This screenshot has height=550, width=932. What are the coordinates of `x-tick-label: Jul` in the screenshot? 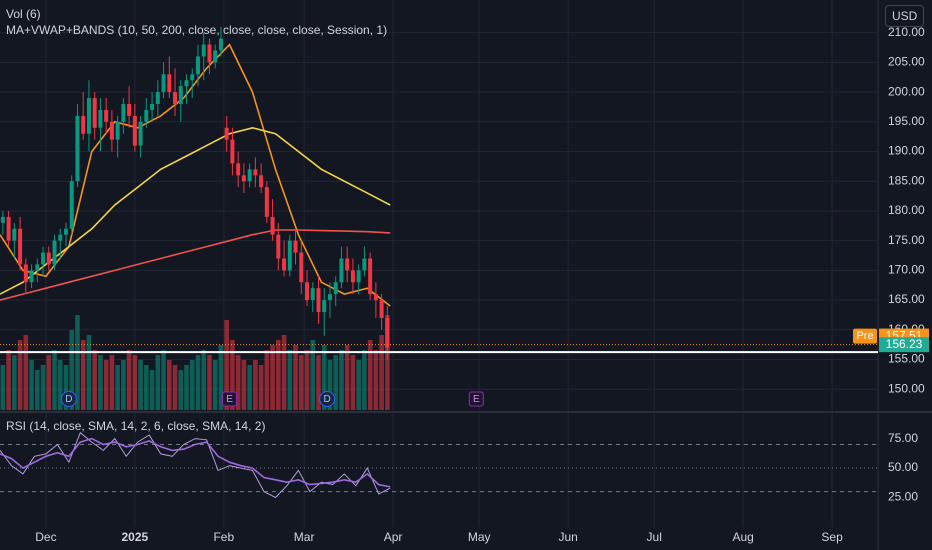 It's located at (654, 537).